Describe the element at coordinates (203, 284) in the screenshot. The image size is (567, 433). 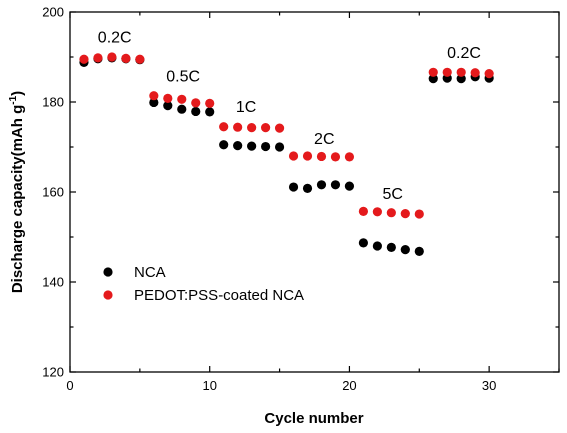
I see `legend: NCA PEDOT:PSS-coated NCA` at that location.